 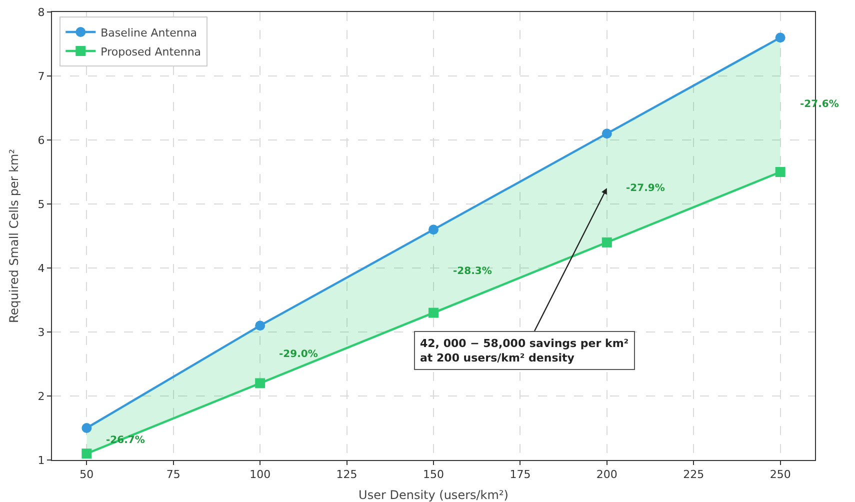 I want to click on x-tick-label: 175, so click(x=520, y=475).